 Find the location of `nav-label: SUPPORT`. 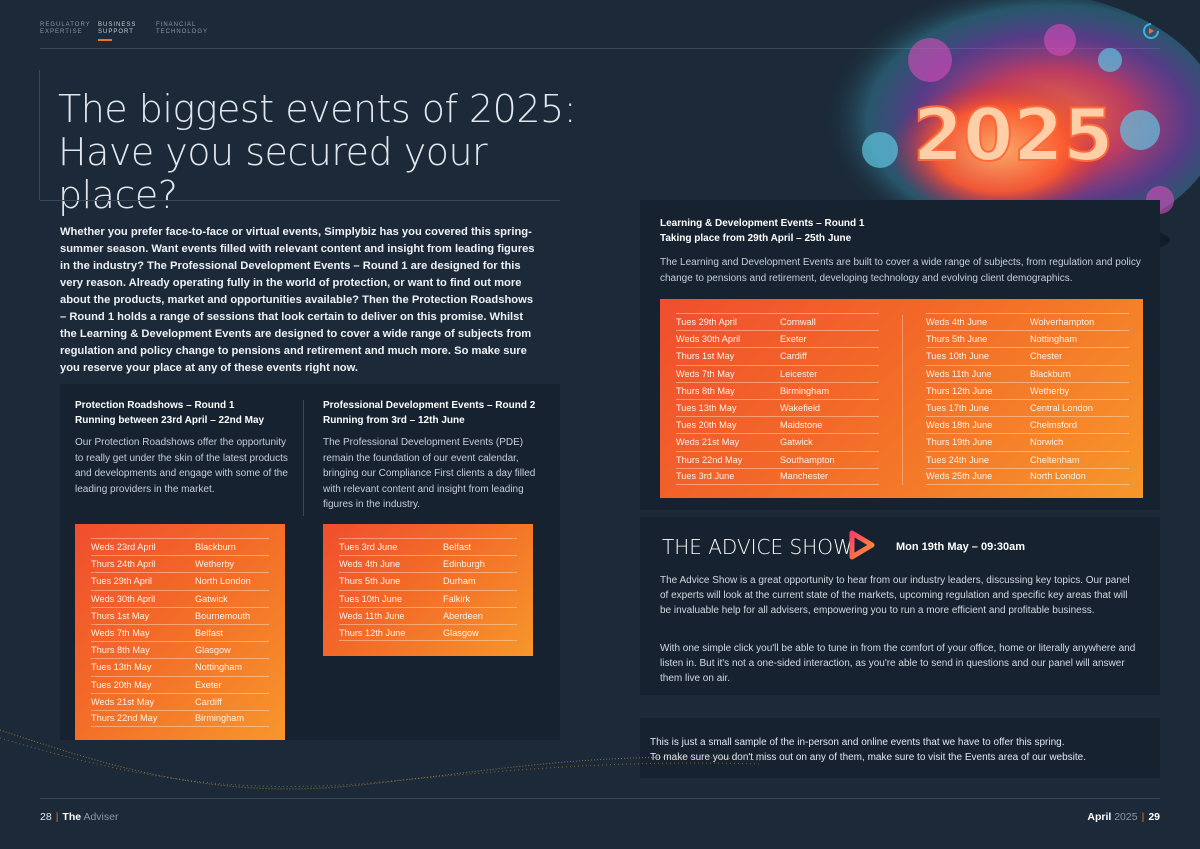

nav-label: SUPPORT is located at coordinates (116, 32).